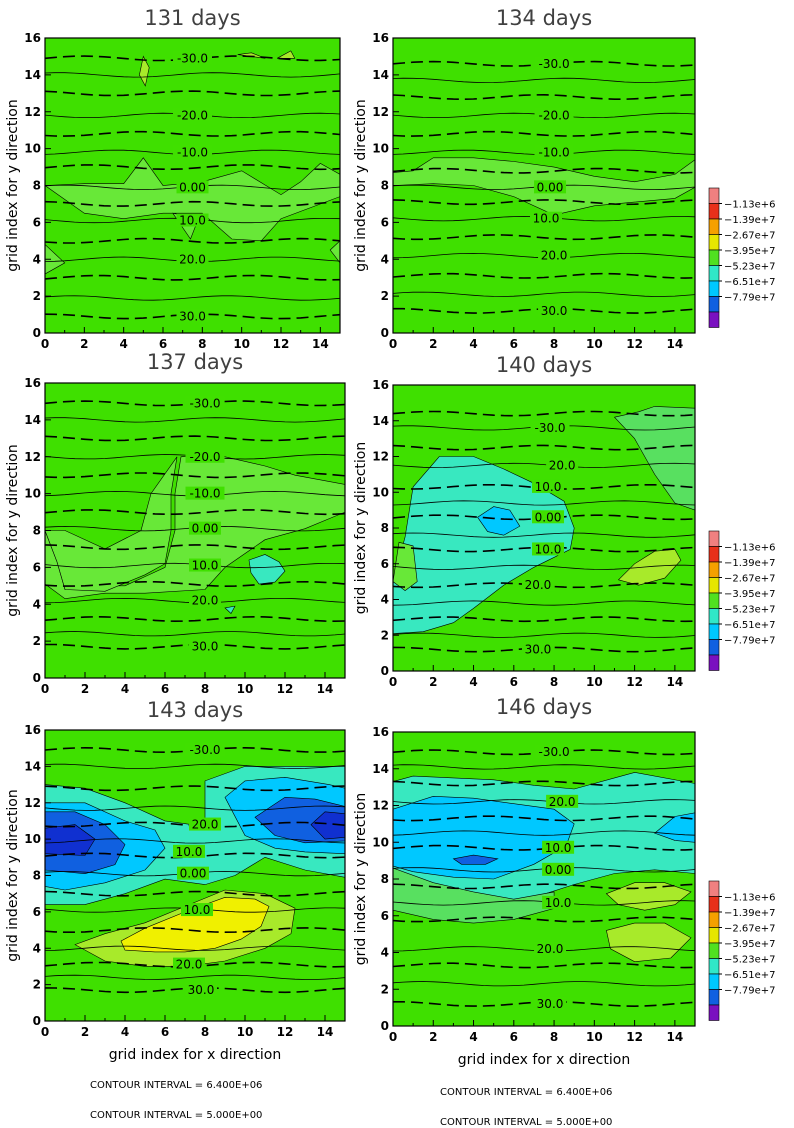  I want to click on colorbar-label: −2.67e+7, so click(750, 579).